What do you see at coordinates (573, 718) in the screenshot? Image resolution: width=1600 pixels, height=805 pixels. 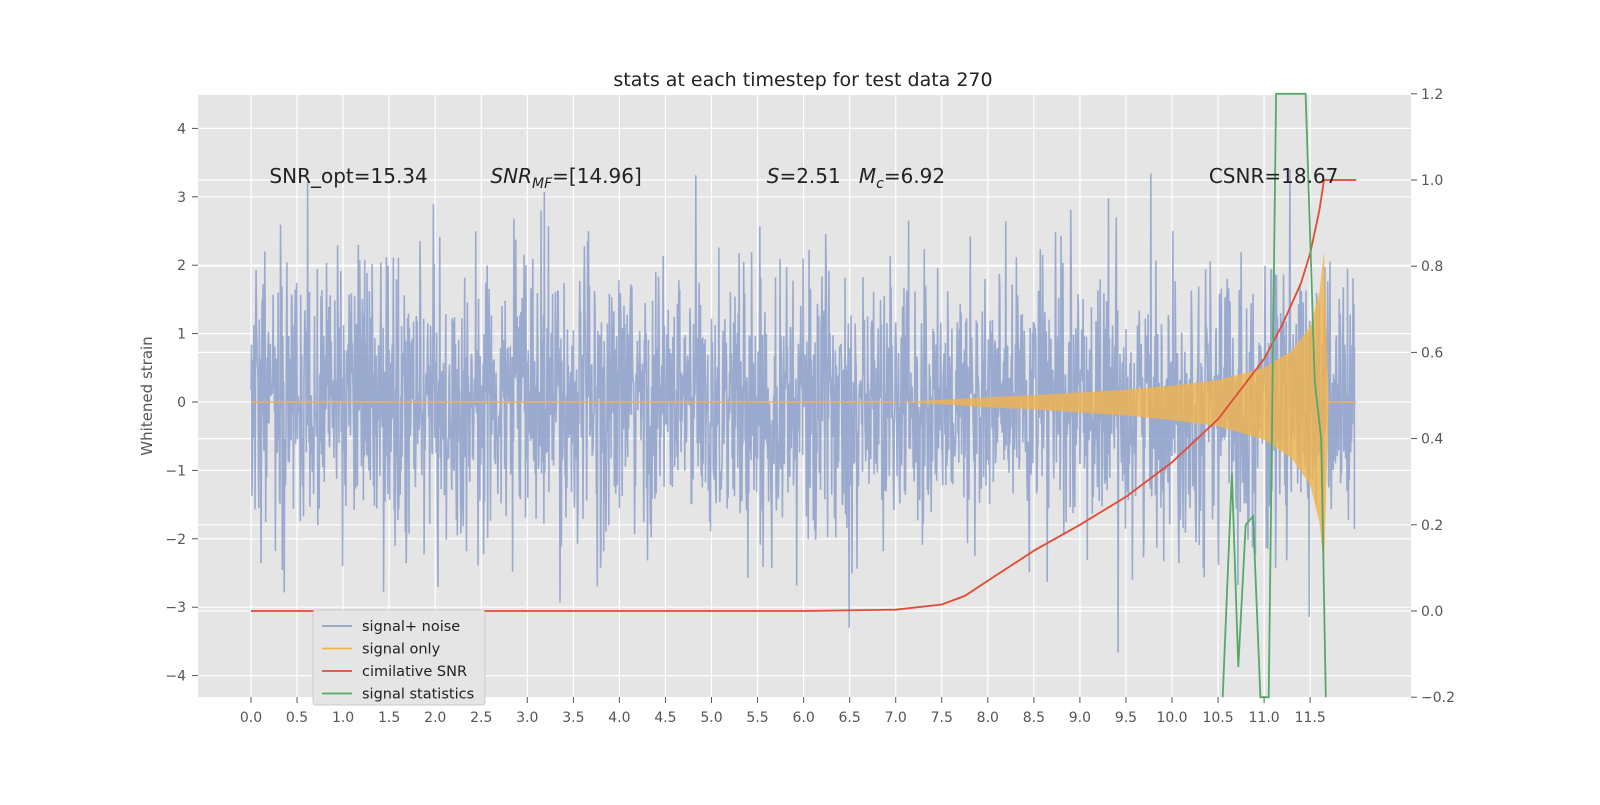 I see `x-tick-label: 3.5` at bounding box center [573, 718].